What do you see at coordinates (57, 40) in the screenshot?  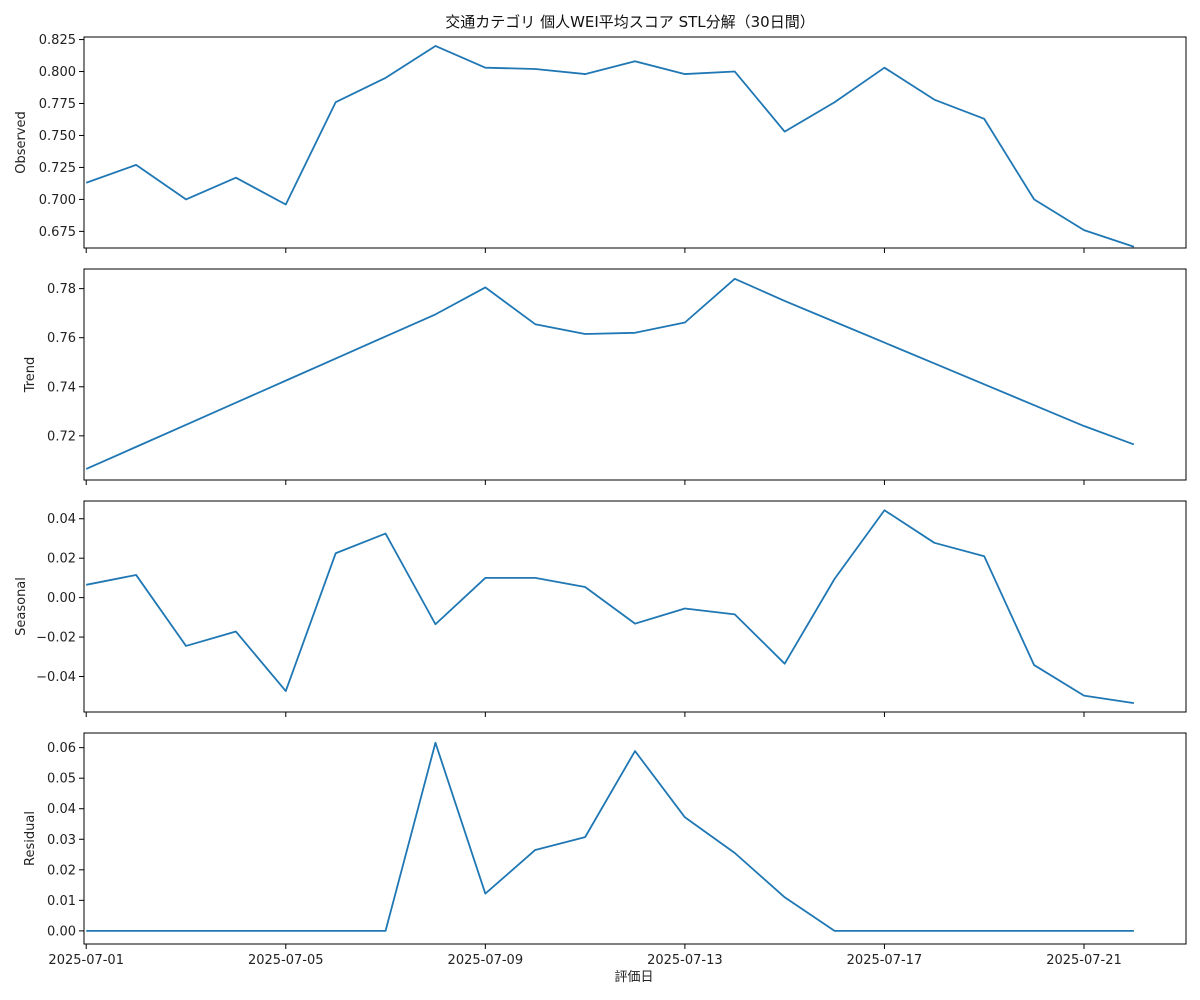 I see `y-tick-label-observed-6: 0.825` at bounding box center [57, 40].